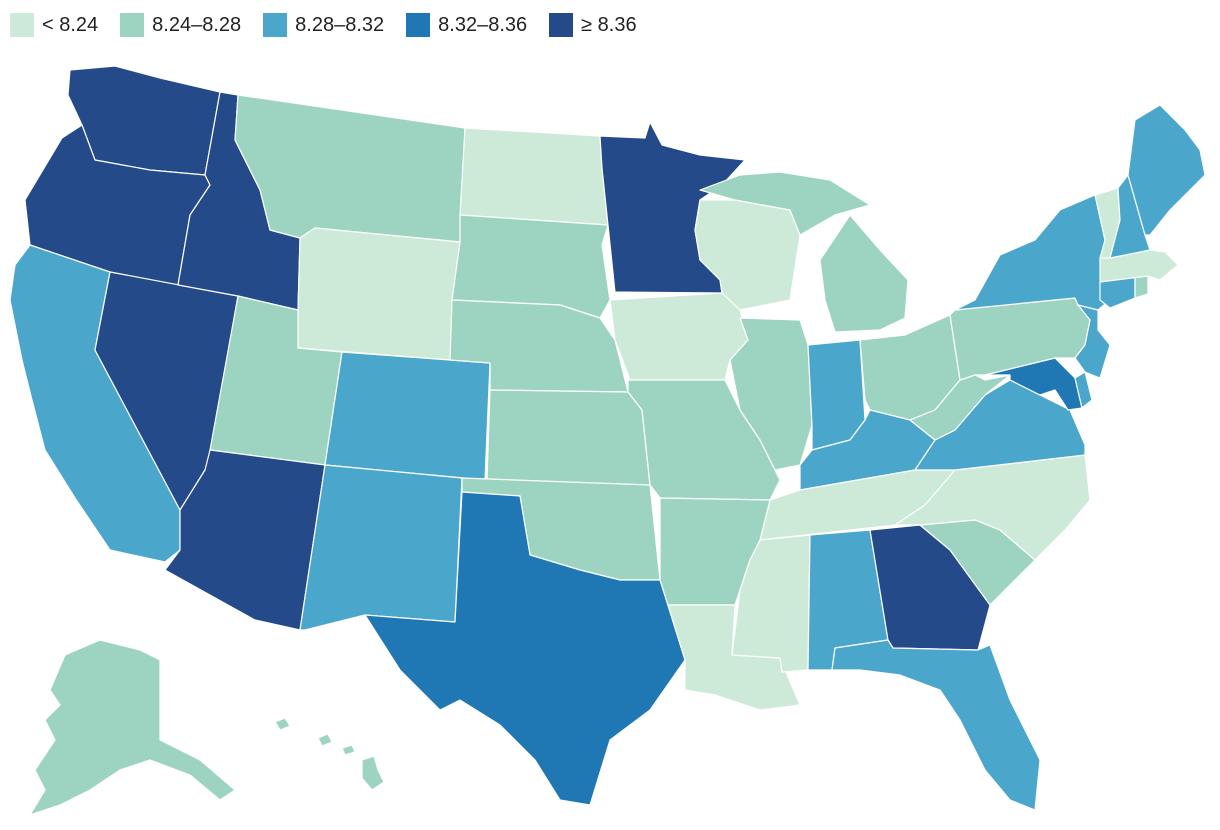  What do you see at coordinates (379, 294) in the screenshot?
I see `state-wyoming` at bounding box center [379, 294].